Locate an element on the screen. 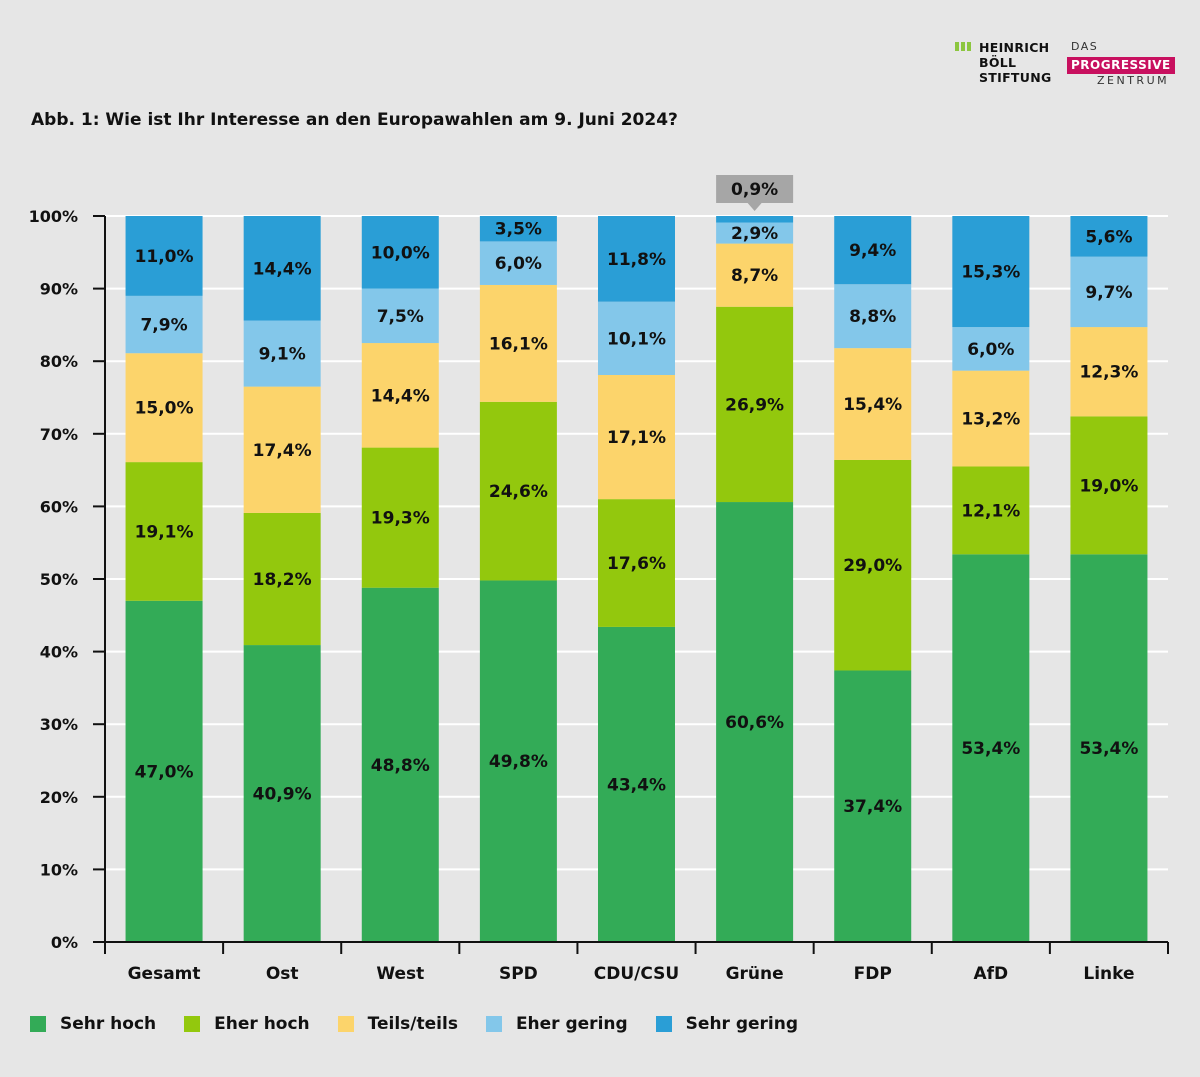 Image resolution: width=1200 pixels, height=1077 pixels. y-tick-label: 30% is located at coordinates (59, 724).